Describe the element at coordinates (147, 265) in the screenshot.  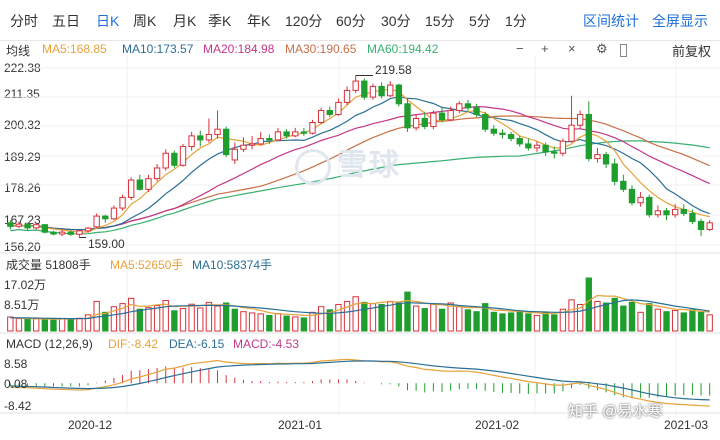
I see `legend-item: MA5:52650手` at that location.